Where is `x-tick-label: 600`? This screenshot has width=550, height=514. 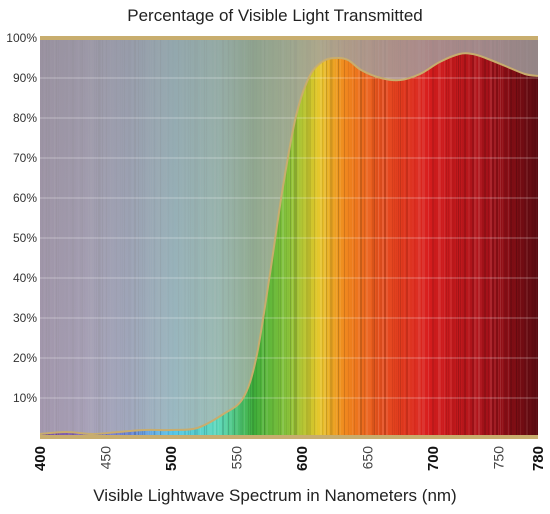
x-tick-label: 600 is located at coordinates (302, 458).